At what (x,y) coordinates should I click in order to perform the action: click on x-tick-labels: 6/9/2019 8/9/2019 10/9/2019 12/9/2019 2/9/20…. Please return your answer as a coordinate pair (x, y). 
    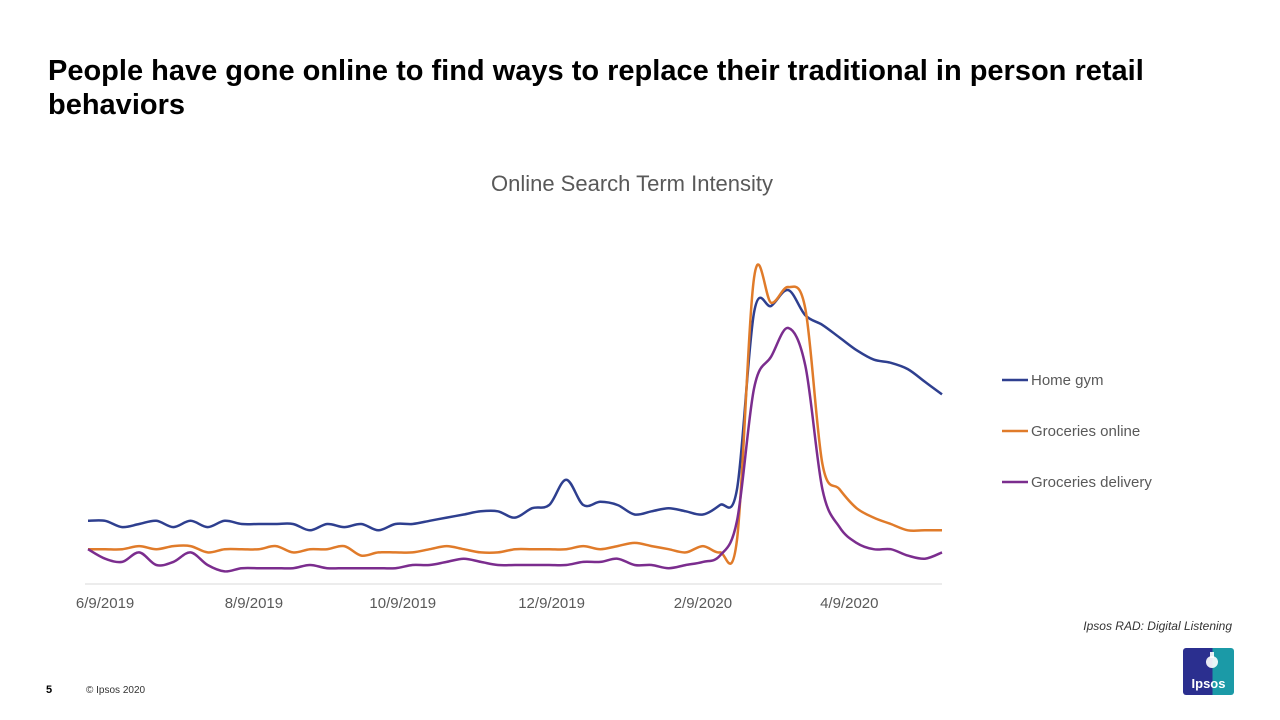
    Looking at the image, I should click on (477, 603).